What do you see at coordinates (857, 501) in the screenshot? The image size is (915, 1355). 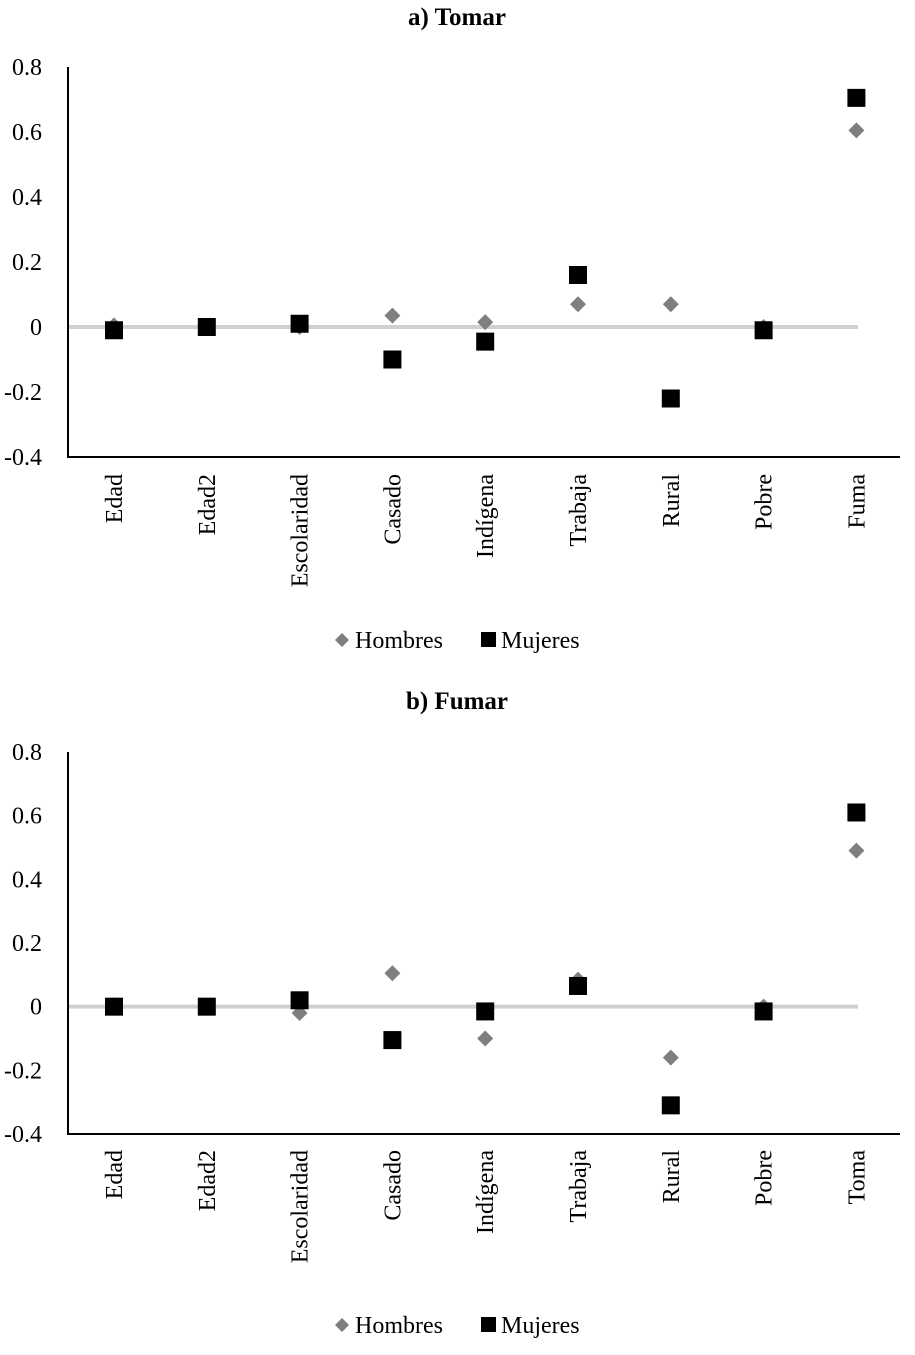 I see `category-label: Fuma` at bounding box center [857, 501].